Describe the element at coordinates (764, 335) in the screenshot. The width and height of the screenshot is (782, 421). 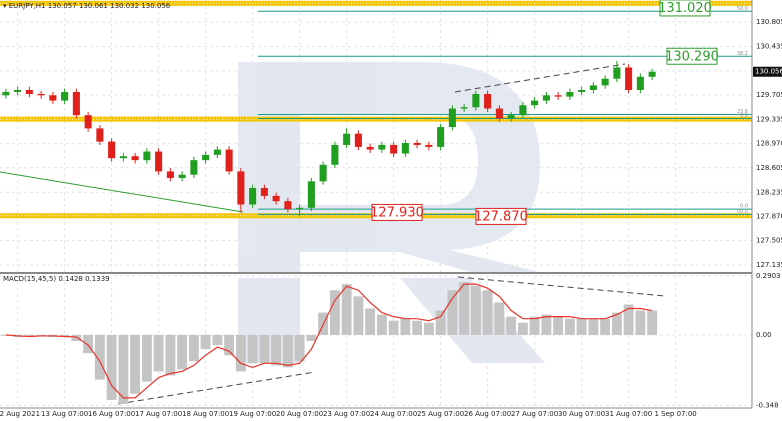
I see `macd-tick-label: 0.00` at that location.